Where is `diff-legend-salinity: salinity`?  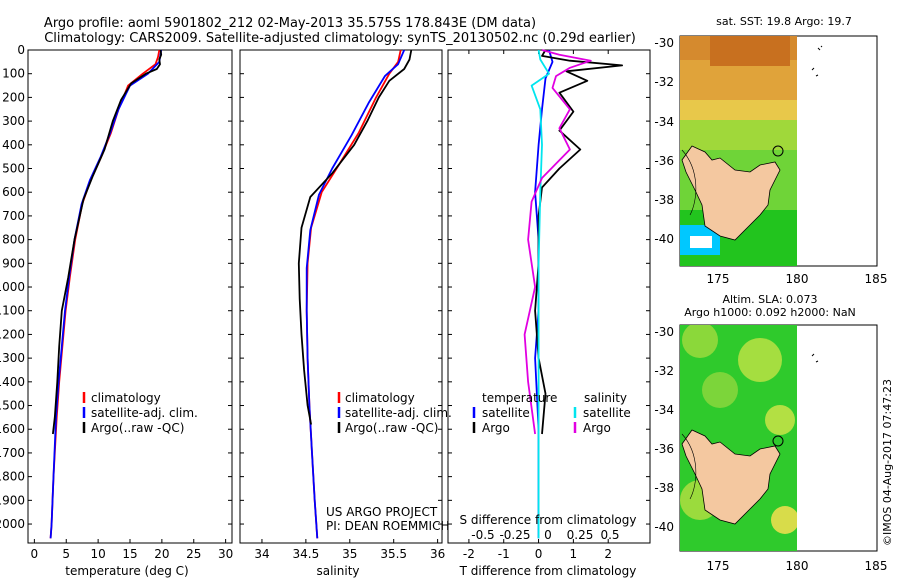 diff-legend-salinity: salinity is located at coordinates (605, 398).